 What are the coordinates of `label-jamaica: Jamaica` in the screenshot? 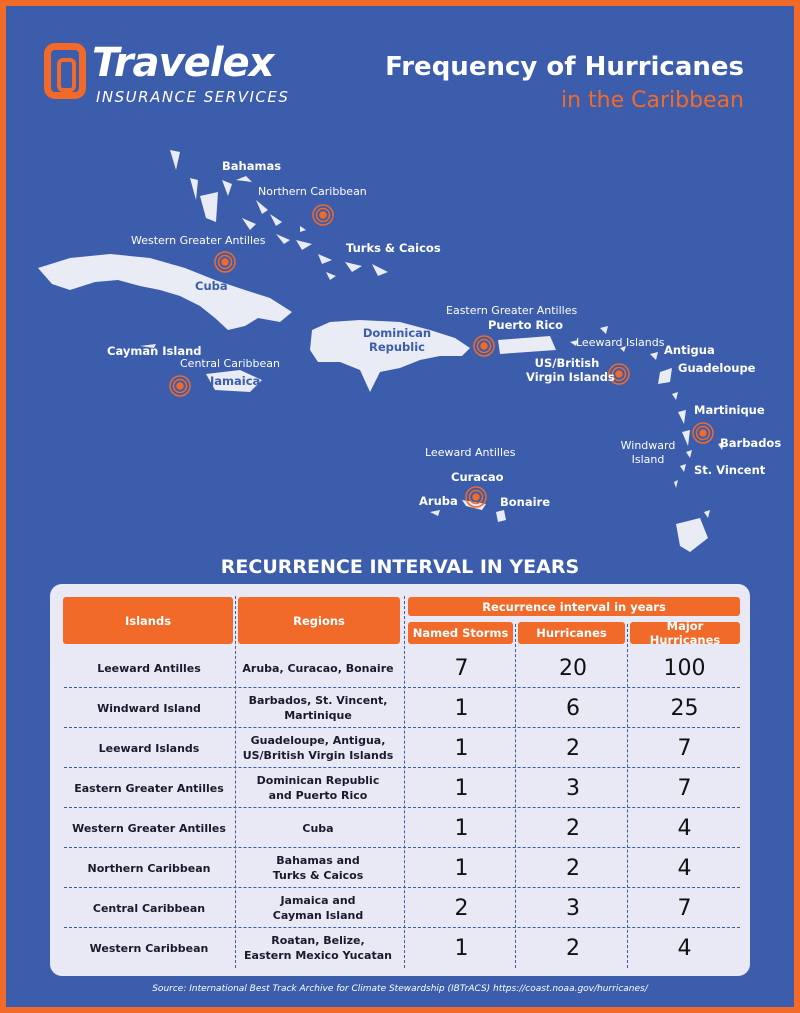 It's located at (235, 381).